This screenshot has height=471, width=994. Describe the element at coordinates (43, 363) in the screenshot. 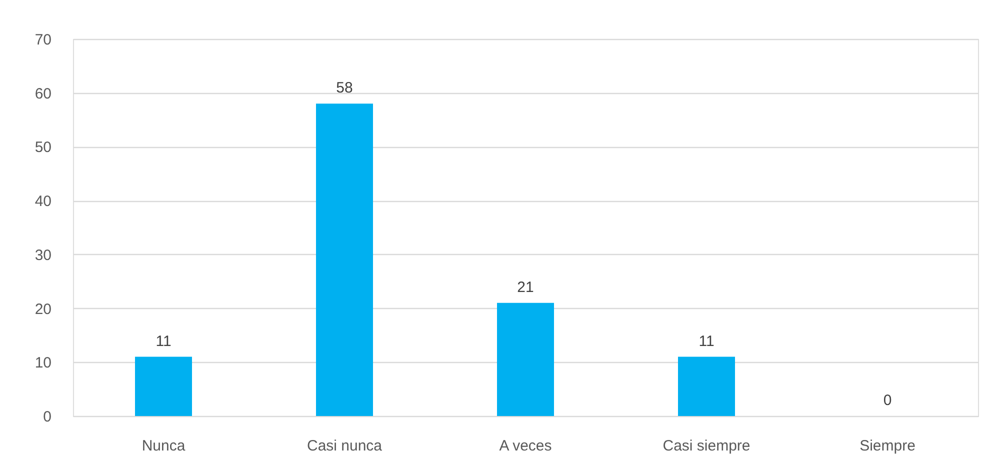

I see `y-tick-label: 10` at that location.